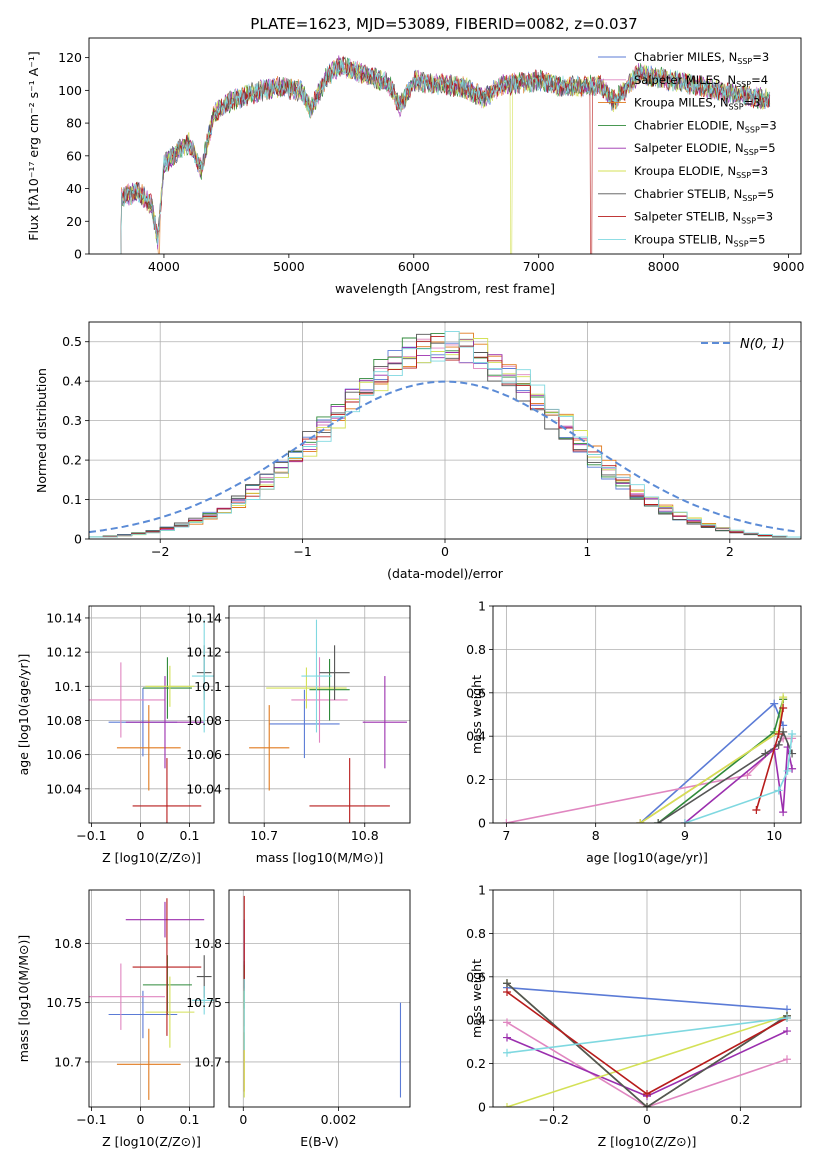 The height and width of the screenshot is (1170, 819). What do you see at coordinates (701, 58) in the screenshot?
I see `legend-entry: Chabrier MILES, NSSP=3` at bounding box center [701, 58].